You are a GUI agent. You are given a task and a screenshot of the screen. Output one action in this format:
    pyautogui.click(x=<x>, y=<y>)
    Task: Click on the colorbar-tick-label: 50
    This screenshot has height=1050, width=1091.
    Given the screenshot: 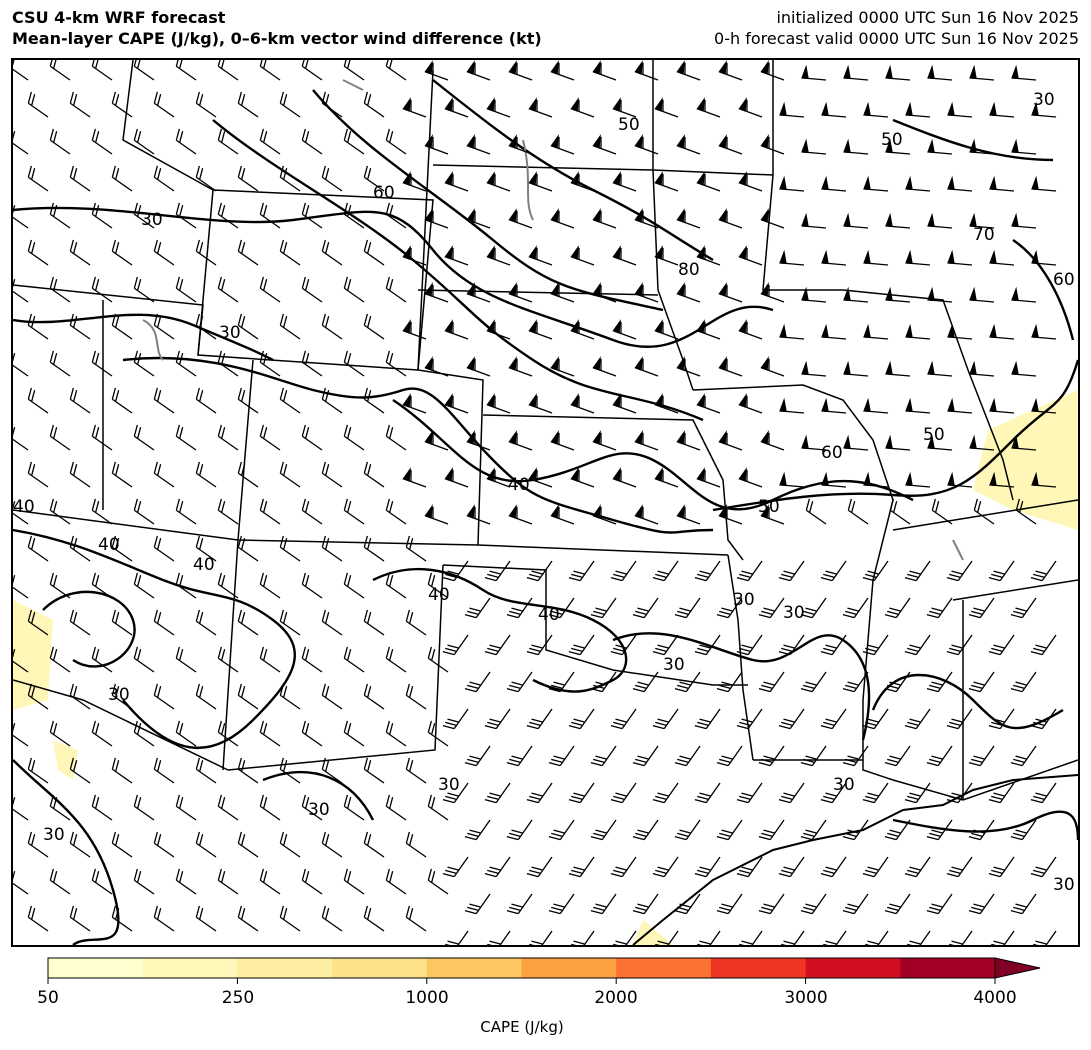 What is the action you would take?
    pyautogui.click(x=48, y=998)
    